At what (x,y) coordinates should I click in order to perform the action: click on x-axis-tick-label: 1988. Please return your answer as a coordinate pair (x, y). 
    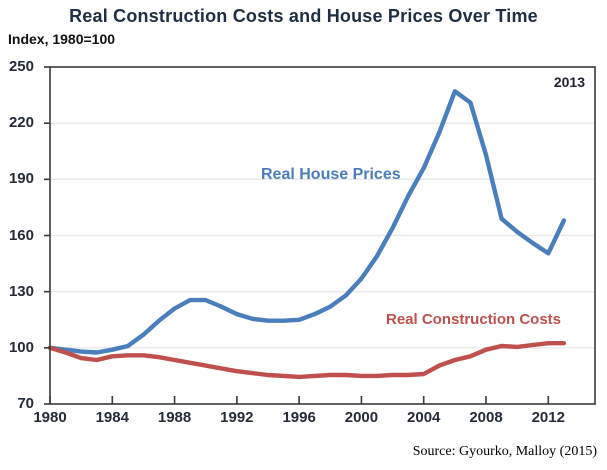
    Looking at the image, I should click on (174, 417).